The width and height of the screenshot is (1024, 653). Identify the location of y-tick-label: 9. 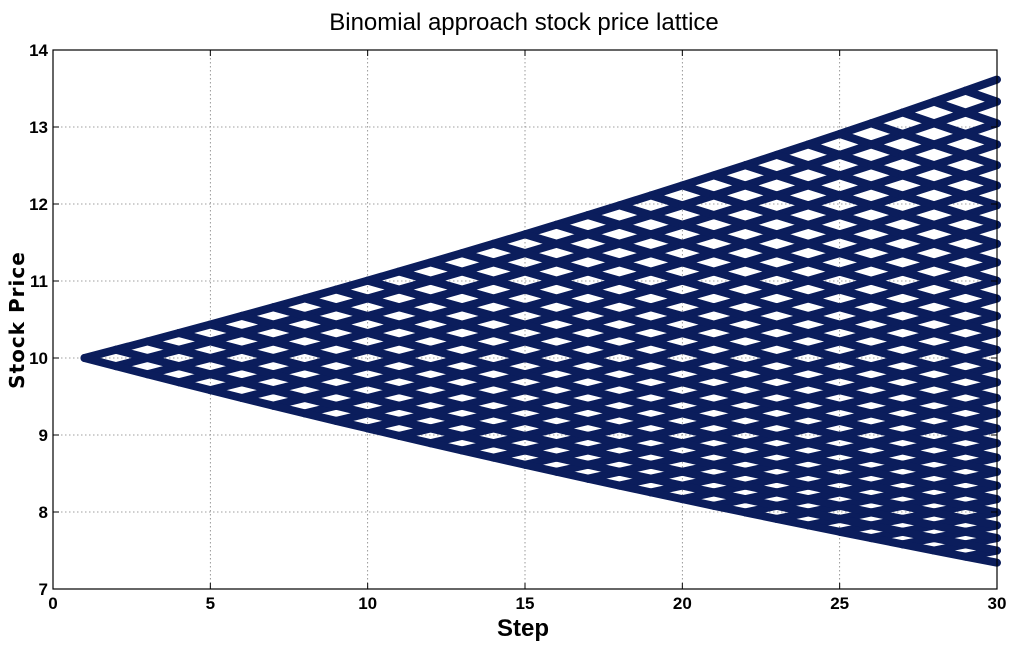
(43, 435).